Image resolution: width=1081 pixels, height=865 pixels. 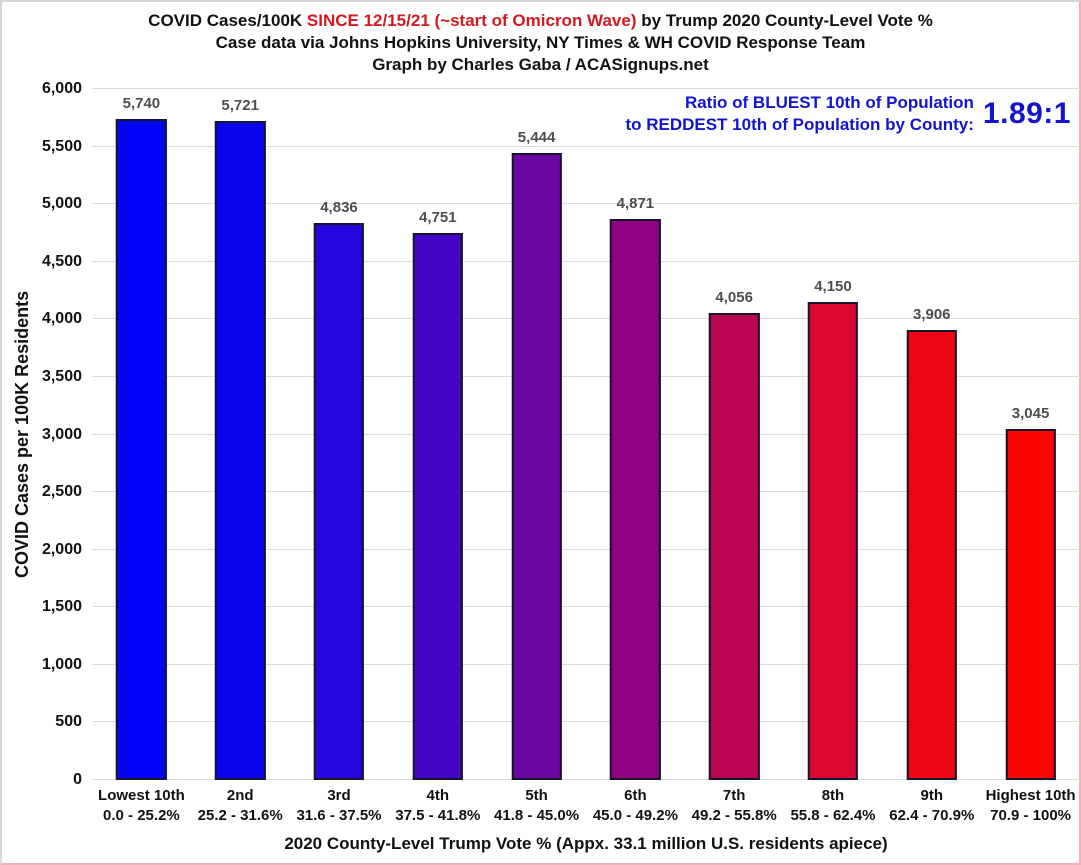 I want to click on bar-value-label-9: 3,906, so click(x=931, y=315).